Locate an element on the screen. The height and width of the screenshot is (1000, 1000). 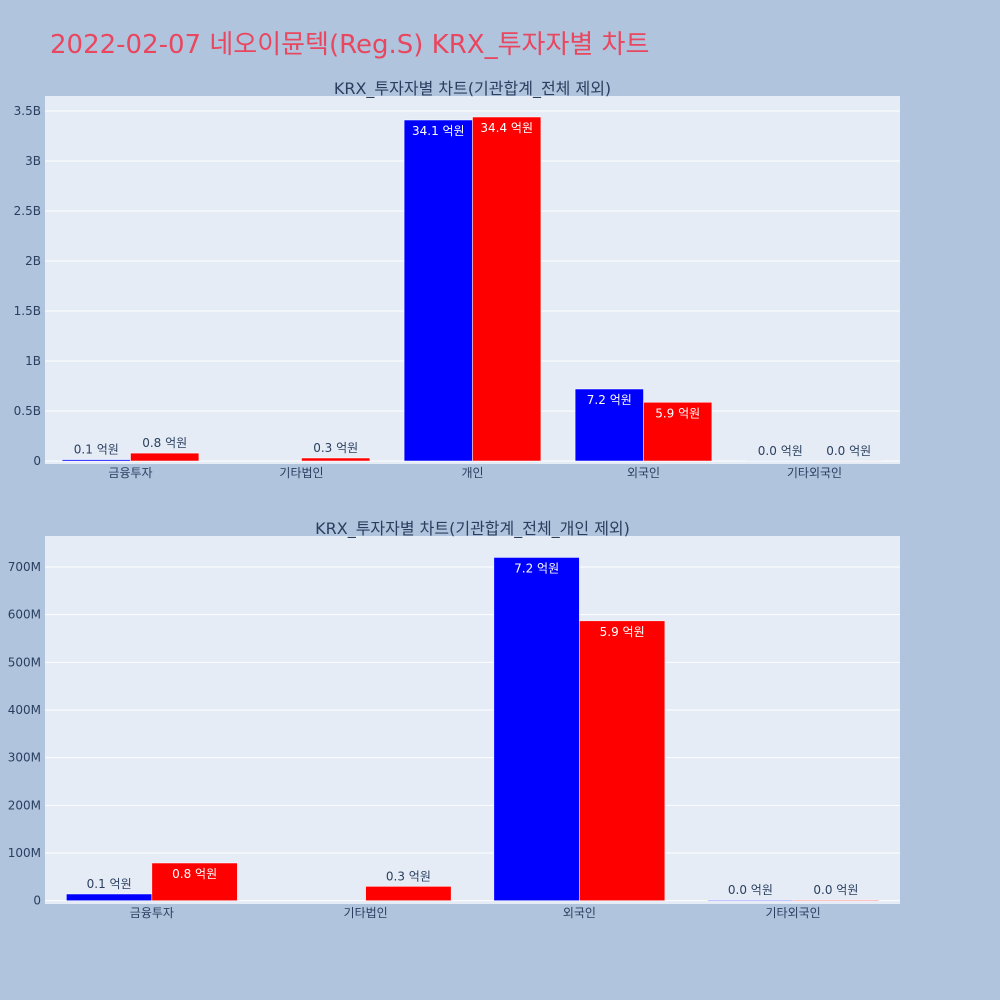
y-tick-label: 600M is located at coordinates (24, 615).